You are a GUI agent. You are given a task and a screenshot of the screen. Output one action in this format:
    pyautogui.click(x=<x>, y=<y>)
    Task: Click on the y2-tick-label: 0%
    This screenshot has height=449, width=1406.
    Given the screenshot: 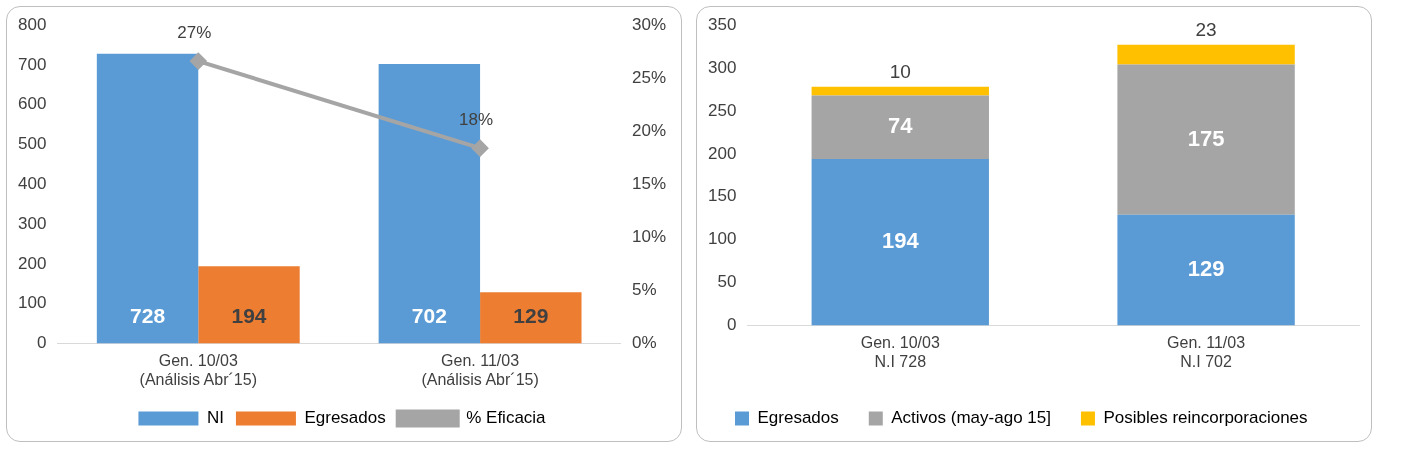 What is the action you would take?
    pyautogui.click(x=644, y=343)
    